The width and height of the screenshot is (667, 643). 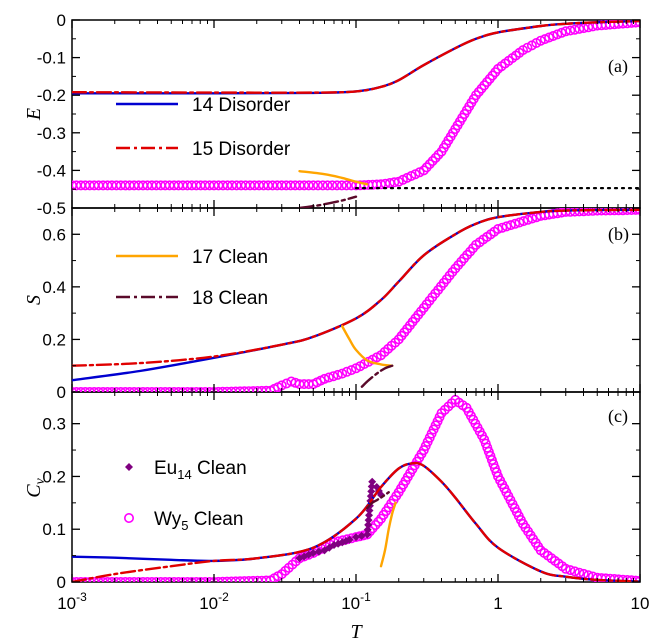 What do you see at coordinates (165, 468) in the screenshot?
I see `legend-label-main: Eu` at bounding box center [165, 468].